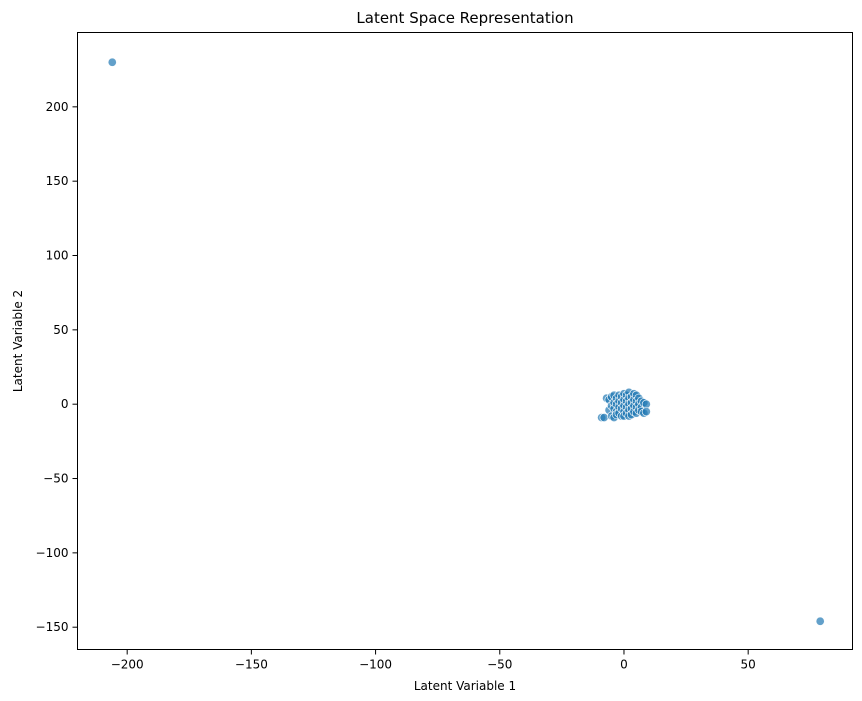 The height and width of the screenshot is (701, 862). Describe the element at coordinates (57, 107) in the screenshot. I see `y-tick-label: 200` at that location.